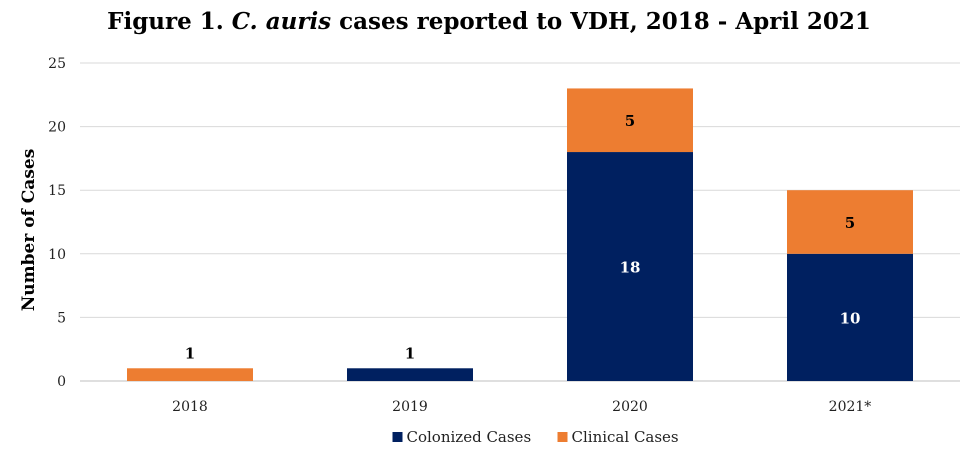 This screenshot has height=463, width=978. I want to click on y-tick-label: 0, so click(61, 382).